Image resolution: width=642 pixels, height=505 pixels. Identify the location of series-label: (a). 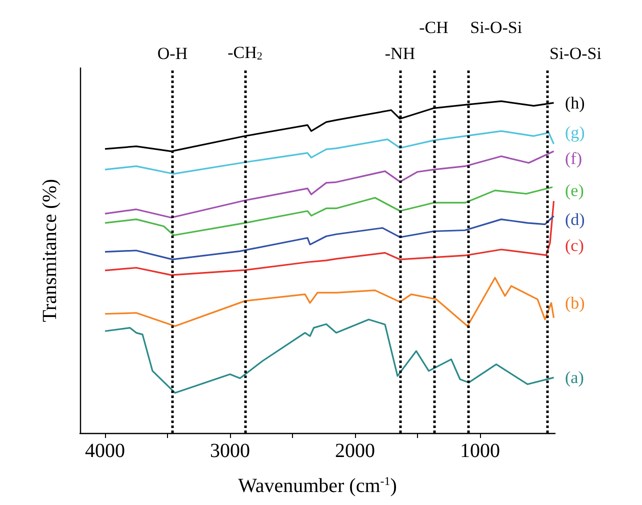
(574, 378).